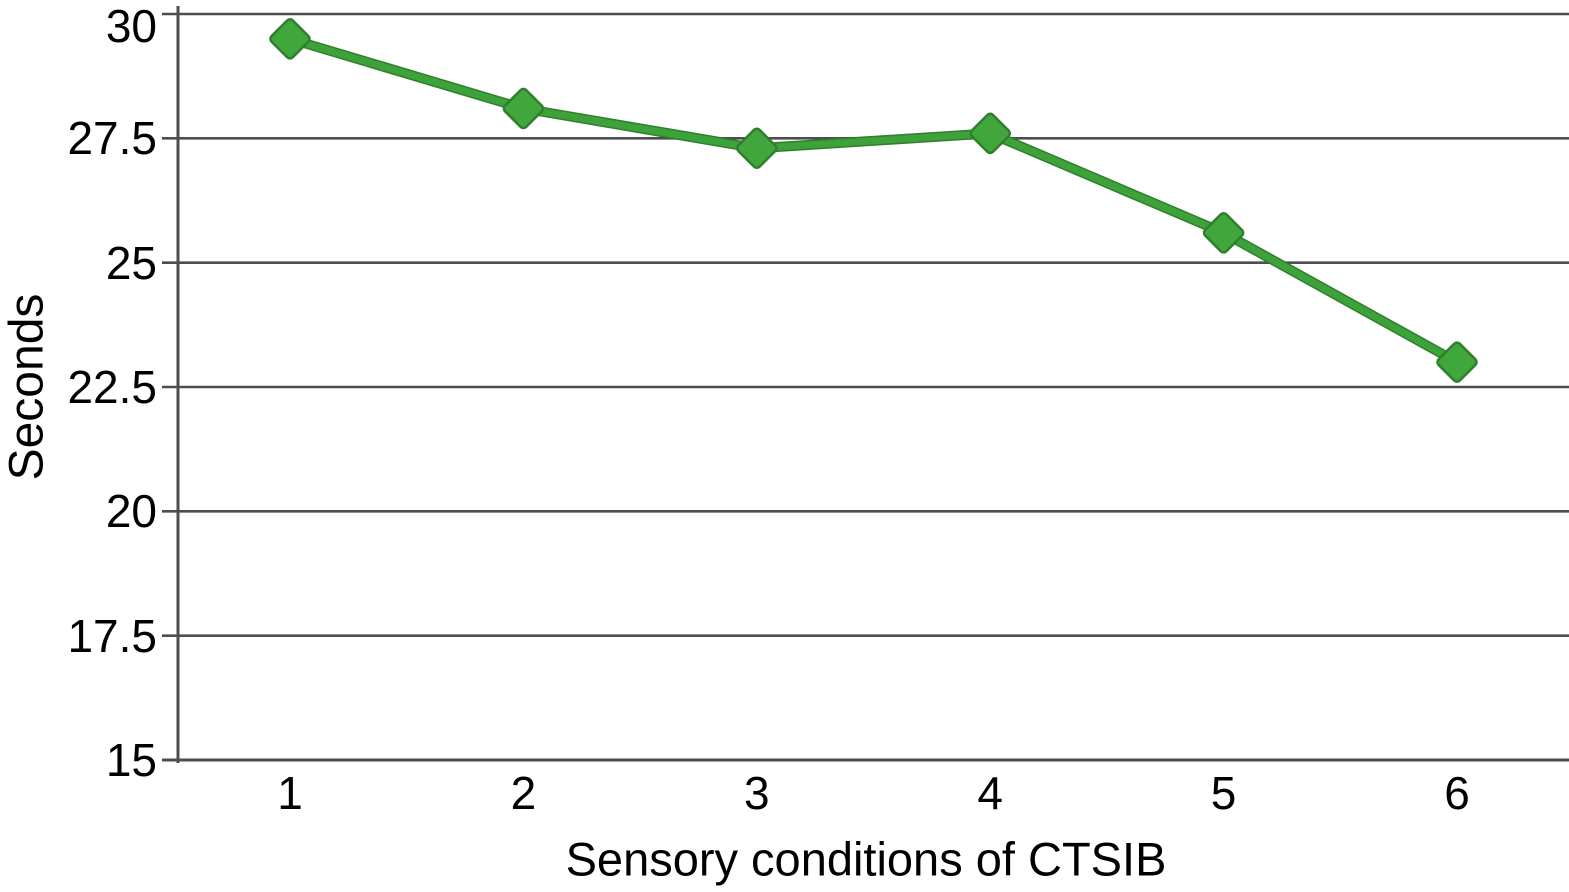  What do you see at coordinates (112, 387) in the screenshot?
I see `y-tick-label: 22.5` at bounding box center [112, 387].